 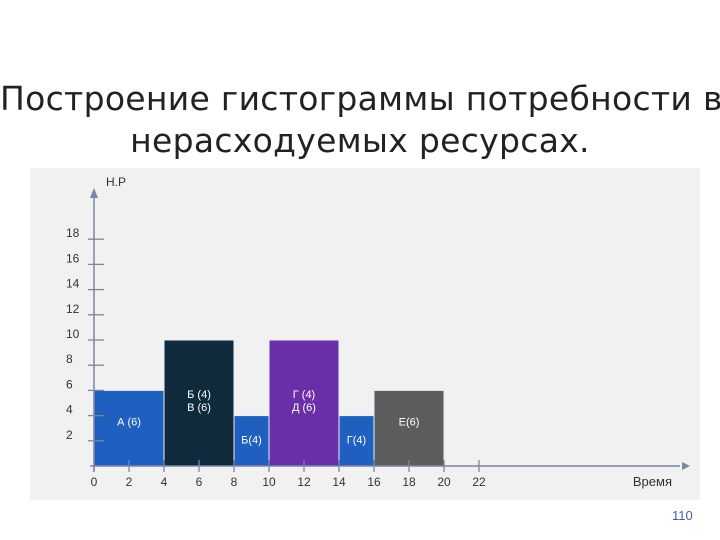 I want to click on x-tick-label-12: 12, so click(x=304, y=482).